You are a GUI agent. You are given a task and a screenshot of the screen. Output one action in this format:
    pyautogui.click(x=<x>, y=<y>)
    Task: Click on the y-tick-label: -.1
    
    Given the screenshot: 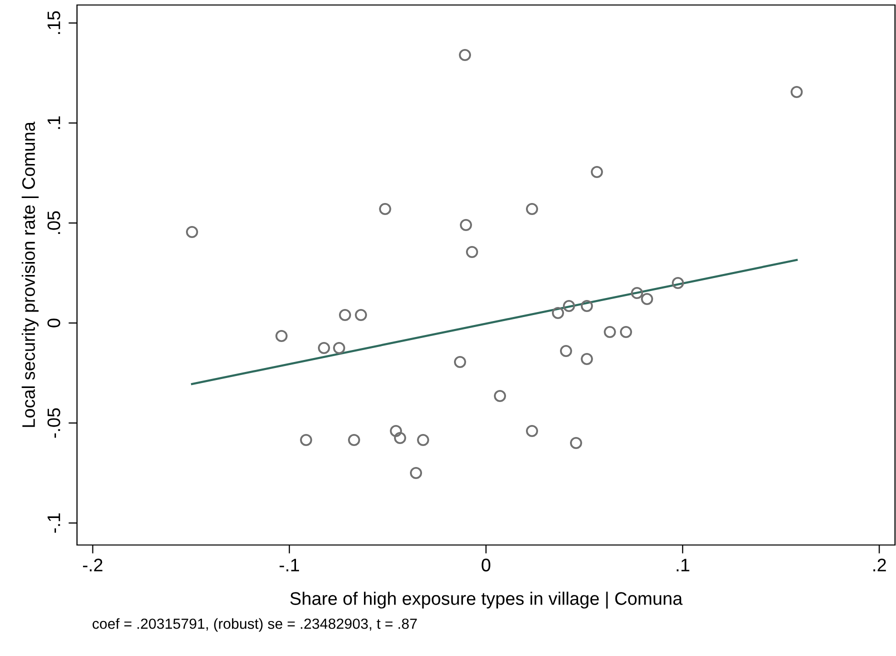 What is the action you would take?
    pyautogui.click(x=54, y=523)
    